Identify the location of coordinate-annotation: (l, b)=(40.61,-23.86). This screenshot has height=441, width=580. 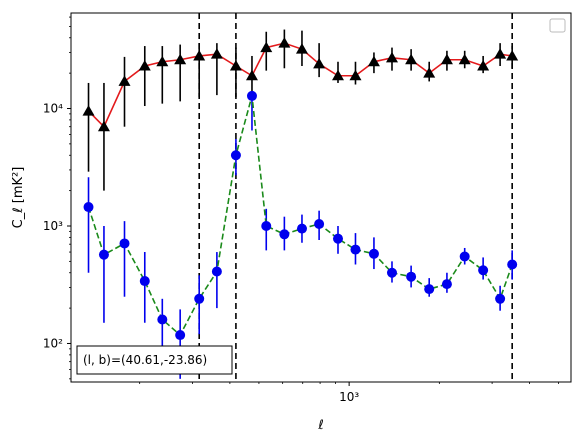
(154, 360).